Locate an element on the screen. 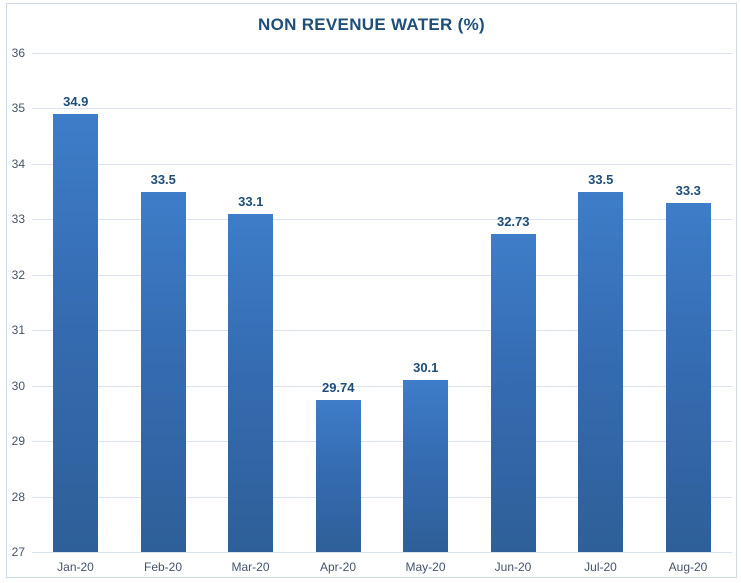 The image size is (741, 583). x-axis-tick-label-Aug-20: Aug-20 is located at coordinates (688, 567).